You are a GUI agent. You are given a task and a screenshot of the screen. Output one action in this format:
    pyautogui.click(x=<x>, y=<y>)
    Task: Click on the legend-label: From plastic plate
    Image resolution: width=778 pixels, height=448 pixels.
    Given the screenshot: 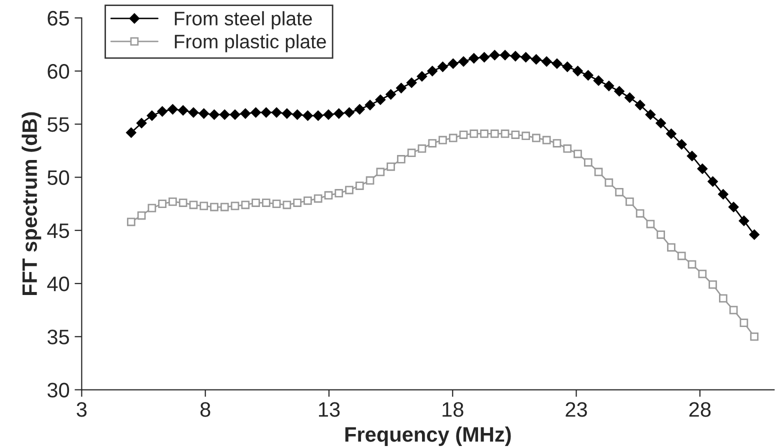 What is the action you would take?
    pyautogui.click(x=250, y=43)
    